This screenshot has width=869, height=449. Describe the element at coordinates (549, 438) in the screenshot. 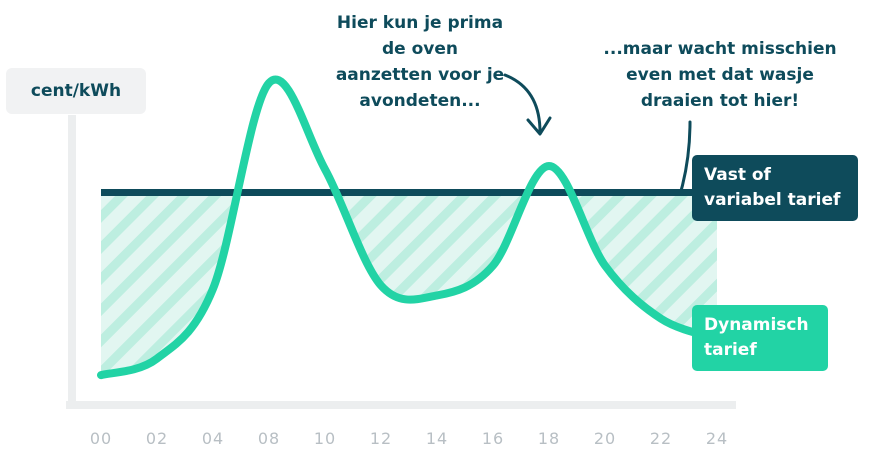

I see `x-tick-label: 18` at that location.